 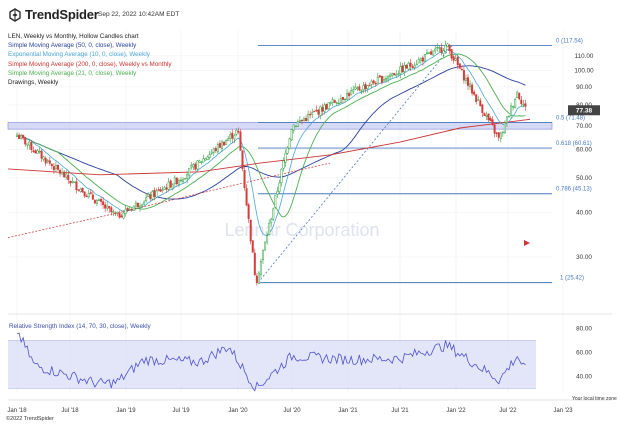 I want to click on brand-name: TrendSpider, so click(x=62, y=14).